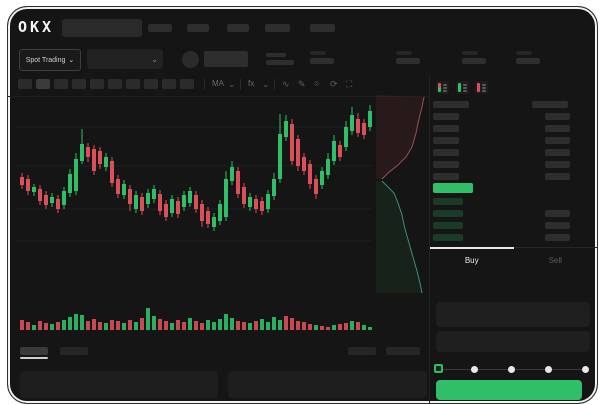  Describe the element at coordinates (349, 84) in the screenshot. I see `fullscreen-icon: ⛶` at that location.